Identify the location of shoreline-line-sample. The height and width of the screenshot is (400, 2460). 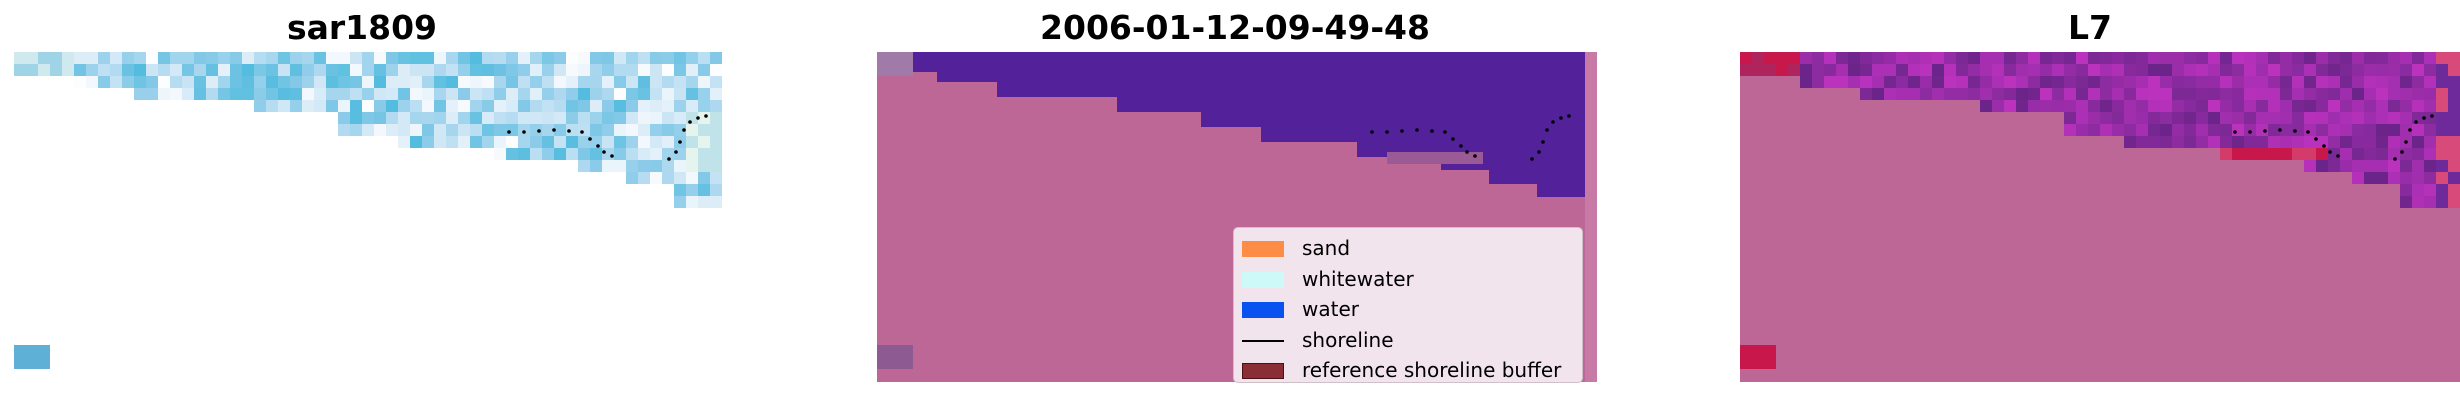
(1263, 340).